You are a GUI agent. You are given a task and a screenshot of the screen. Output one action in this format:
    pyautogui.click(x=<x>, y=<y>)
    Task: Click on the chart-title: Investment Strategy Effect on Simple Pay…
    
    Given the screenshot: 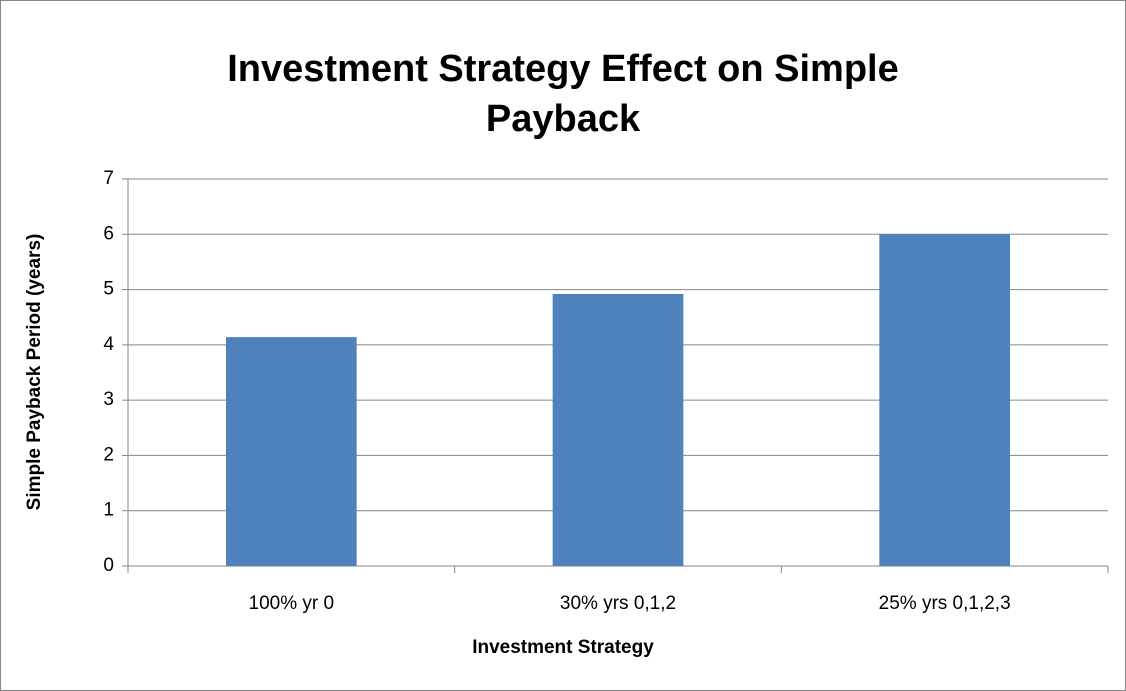 What is the action you would take?
    pyautogui.click(x=563, y=94)
    